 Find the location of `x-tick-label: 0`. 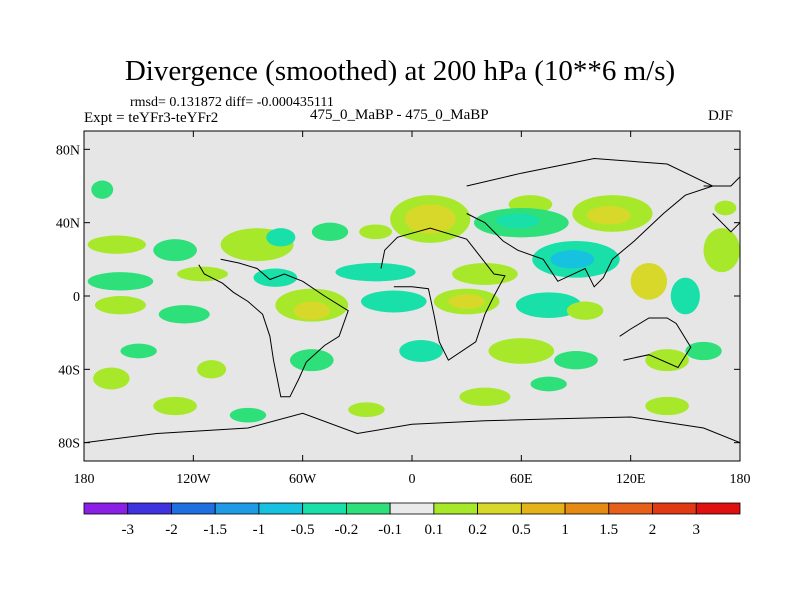

x-tick-label: 0 is located at coordinates (412, 479).